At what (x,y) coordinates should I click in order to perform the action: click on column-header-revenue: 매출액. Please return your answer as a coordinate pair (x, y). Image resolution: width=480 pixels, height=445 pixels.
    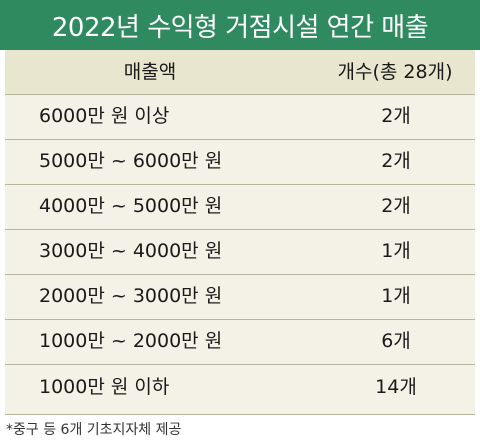
    Looking at the image, I should click on (150, 72).